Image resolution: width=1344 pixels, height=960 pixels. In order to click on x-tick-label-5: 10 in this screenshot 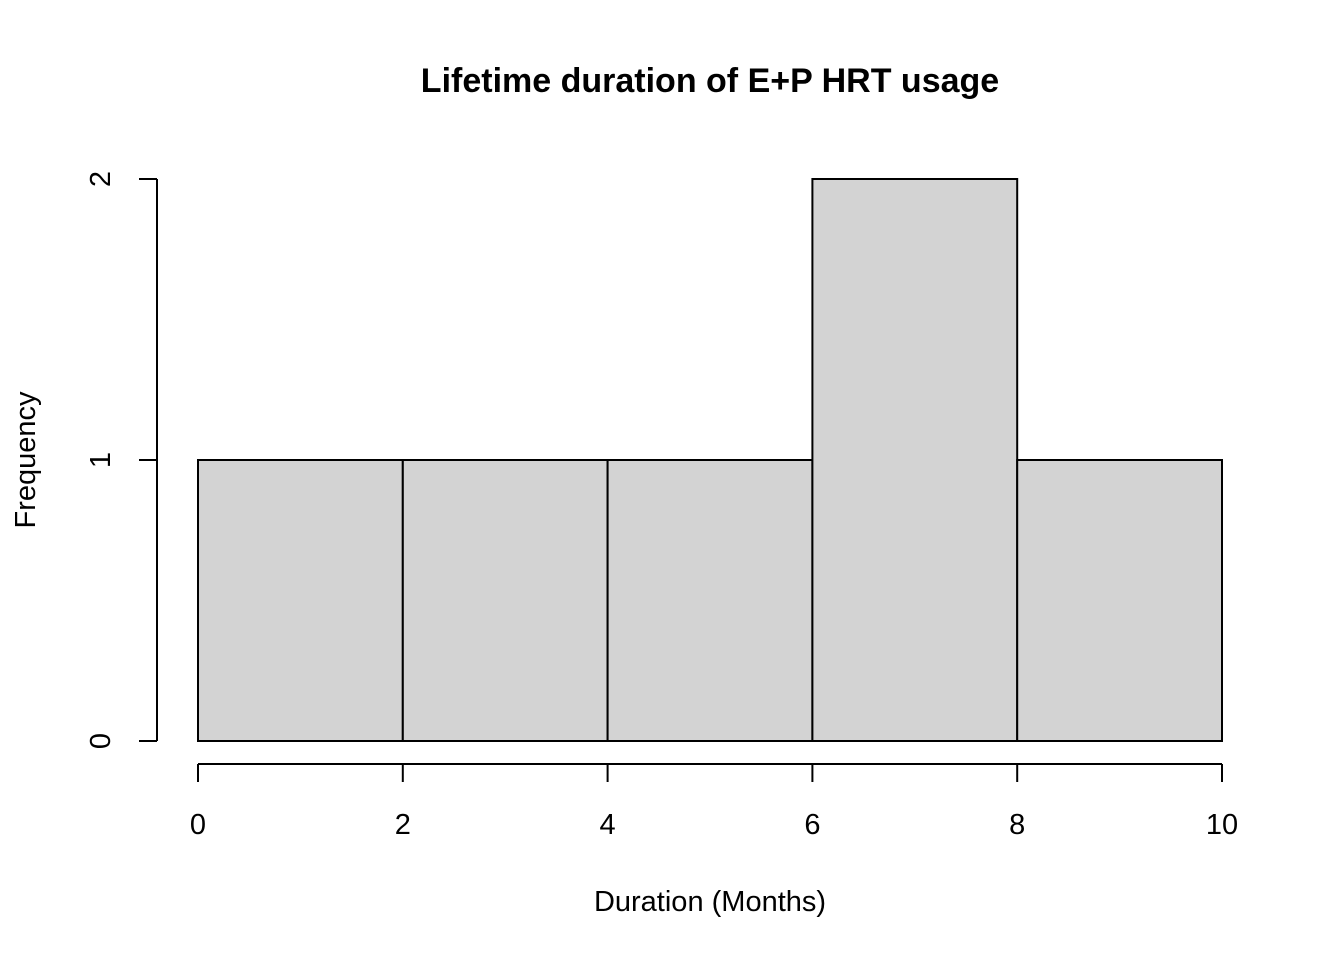, I will do `click(1222, 825)`.